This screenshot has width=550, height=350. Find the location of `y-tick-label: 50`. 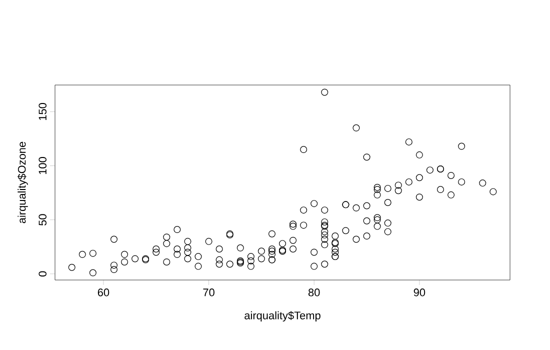

y-tick-label: 50 is located at coordinates (42, 220).